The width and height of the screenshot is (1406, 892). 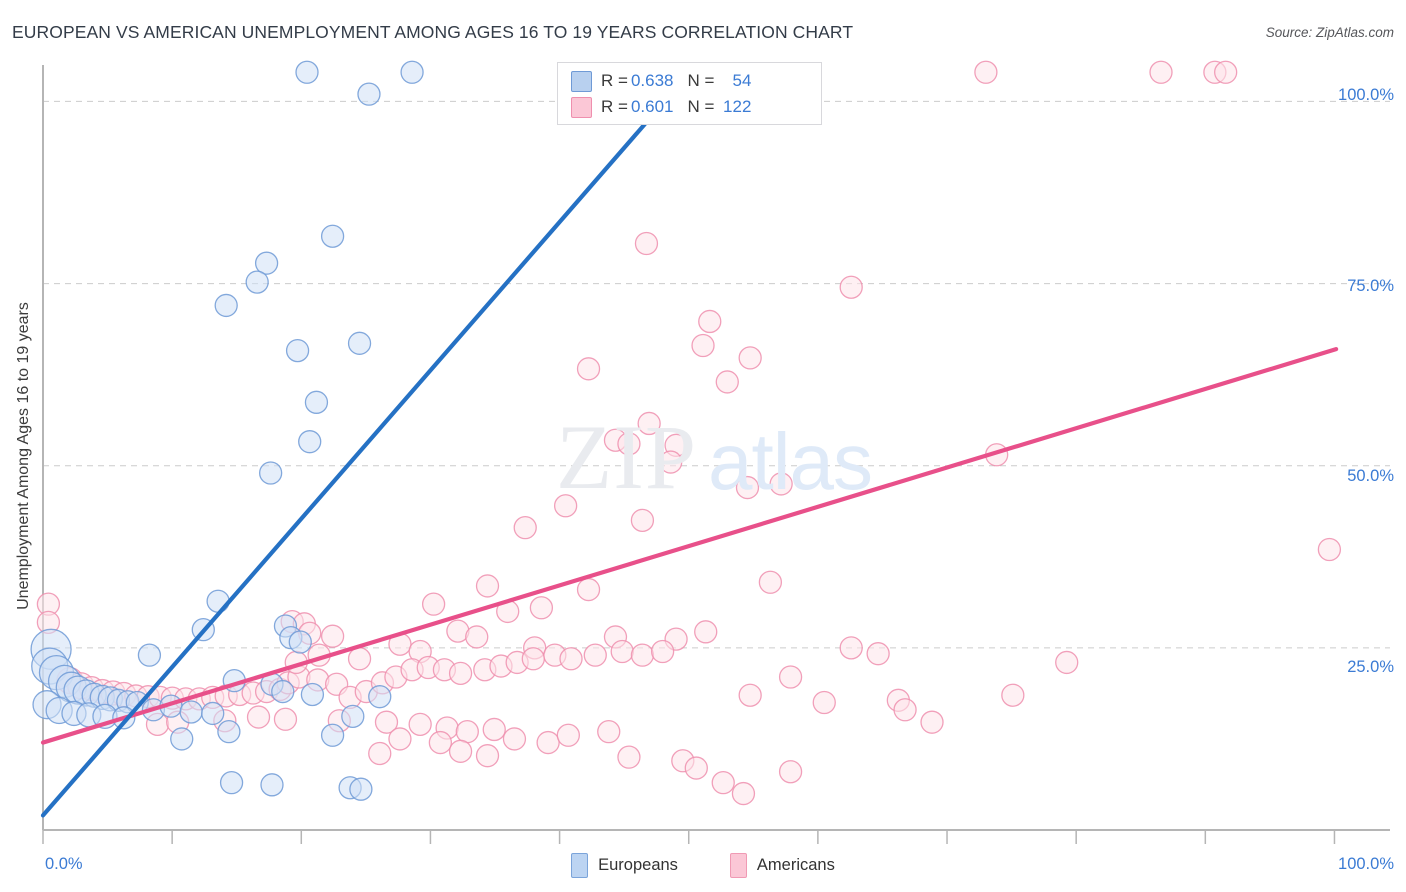 What do you see at coordinates (782, 865) in the screenshot?
I see `series-legend-item-americans: Americans` at bounding box center [782, 865].